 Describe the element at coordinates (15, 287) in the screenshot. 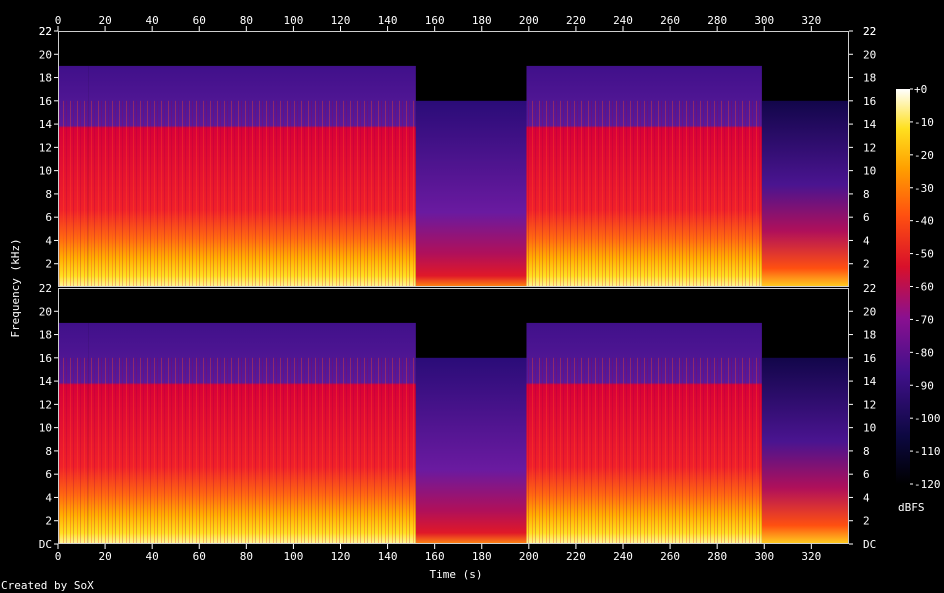

I see `y-axis-label: Frequency (kHz)` at that location.